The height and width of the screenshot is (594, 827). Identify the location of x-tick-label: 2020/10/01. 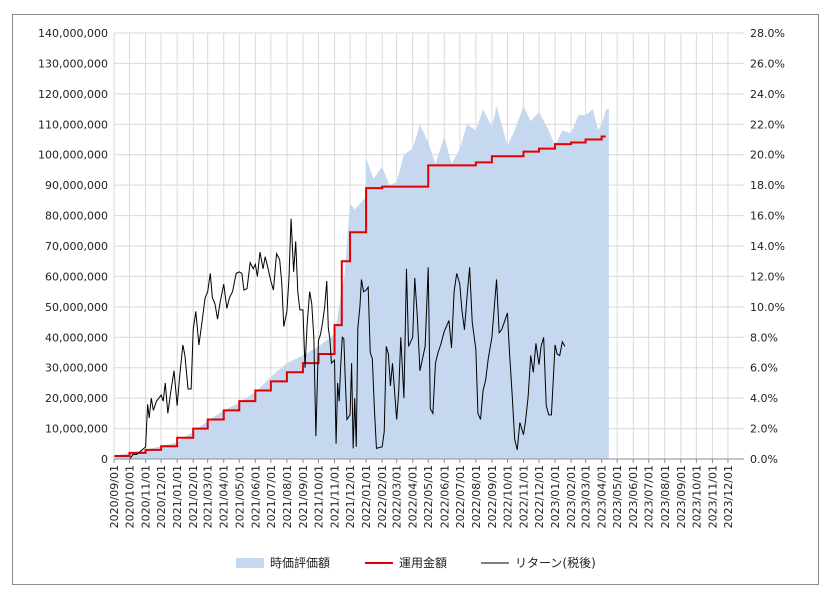
(130, 496).